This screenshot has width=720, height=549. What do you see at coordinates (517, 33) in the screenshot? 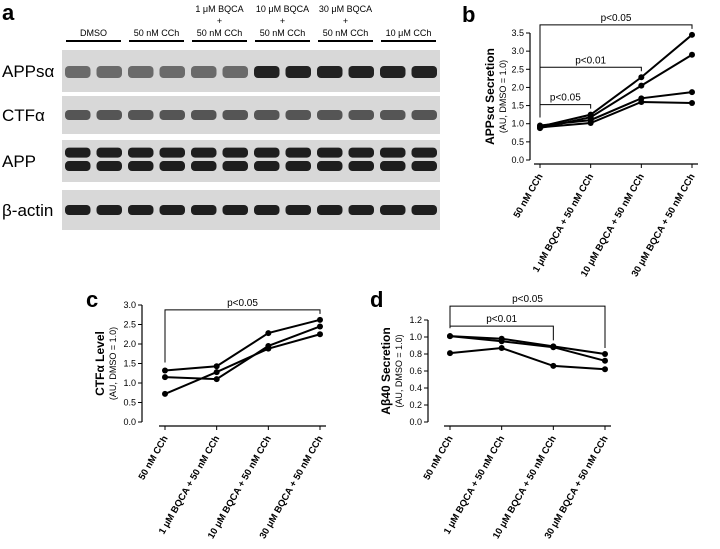
I see `y-tick-label: 3.5` at bounding box center [517, 33].